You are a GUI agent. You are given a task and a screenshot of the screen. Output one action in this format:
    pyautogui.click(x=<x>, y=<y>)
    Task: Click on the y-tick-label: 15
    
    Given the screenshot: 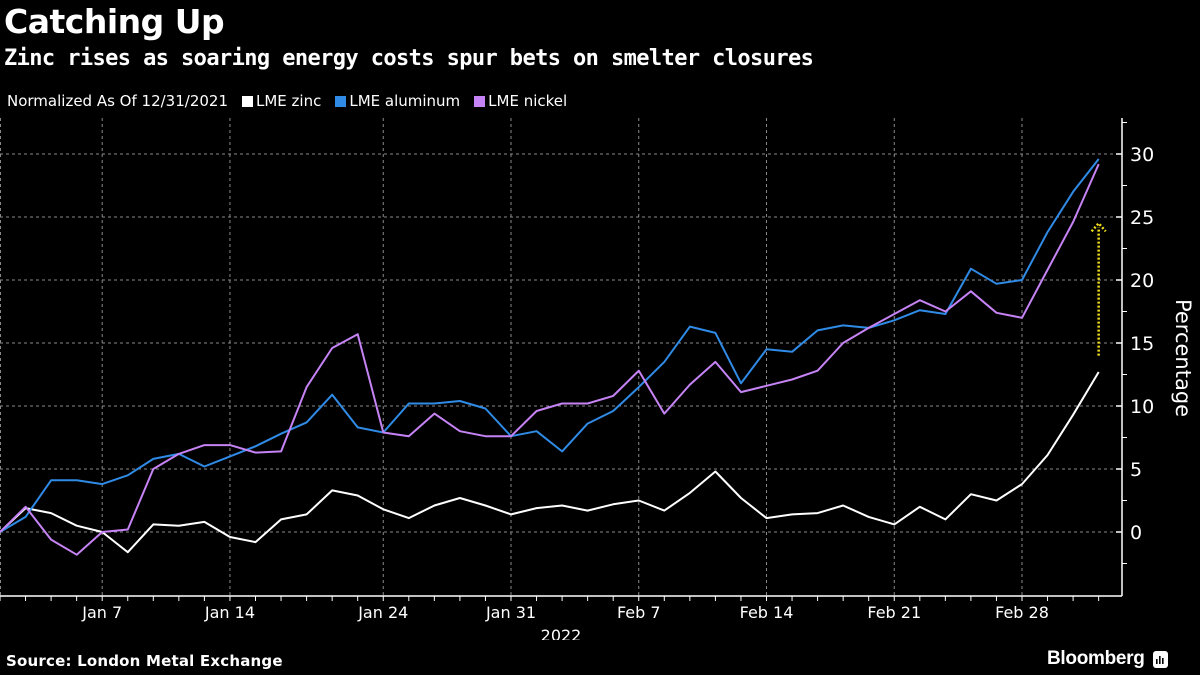 What is the action you would take?
    pyautogui.click(x=1142, y=344)
    